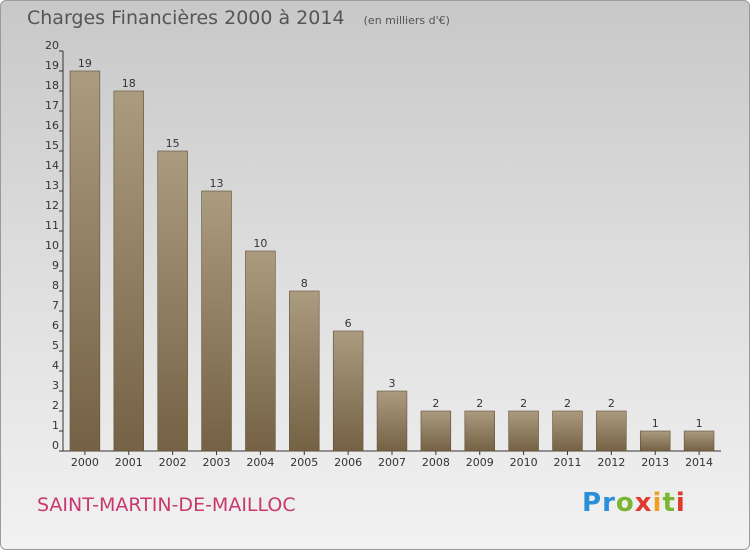 Image resolution: width=750 pixels, height=550 pixels. What do you see at coordinates (55, 325) in the screenshot?
I see `y-tick-label: 6` at bounding box center [55, 325].